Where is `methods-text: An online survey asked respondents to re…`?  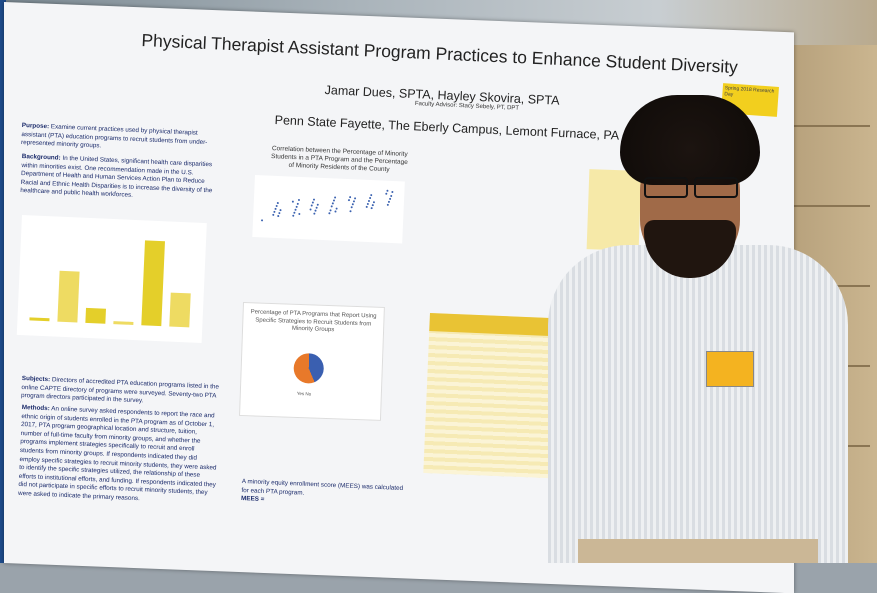
methods-text: An online survey asked respondents to re… is located at coordinates (117, 454).